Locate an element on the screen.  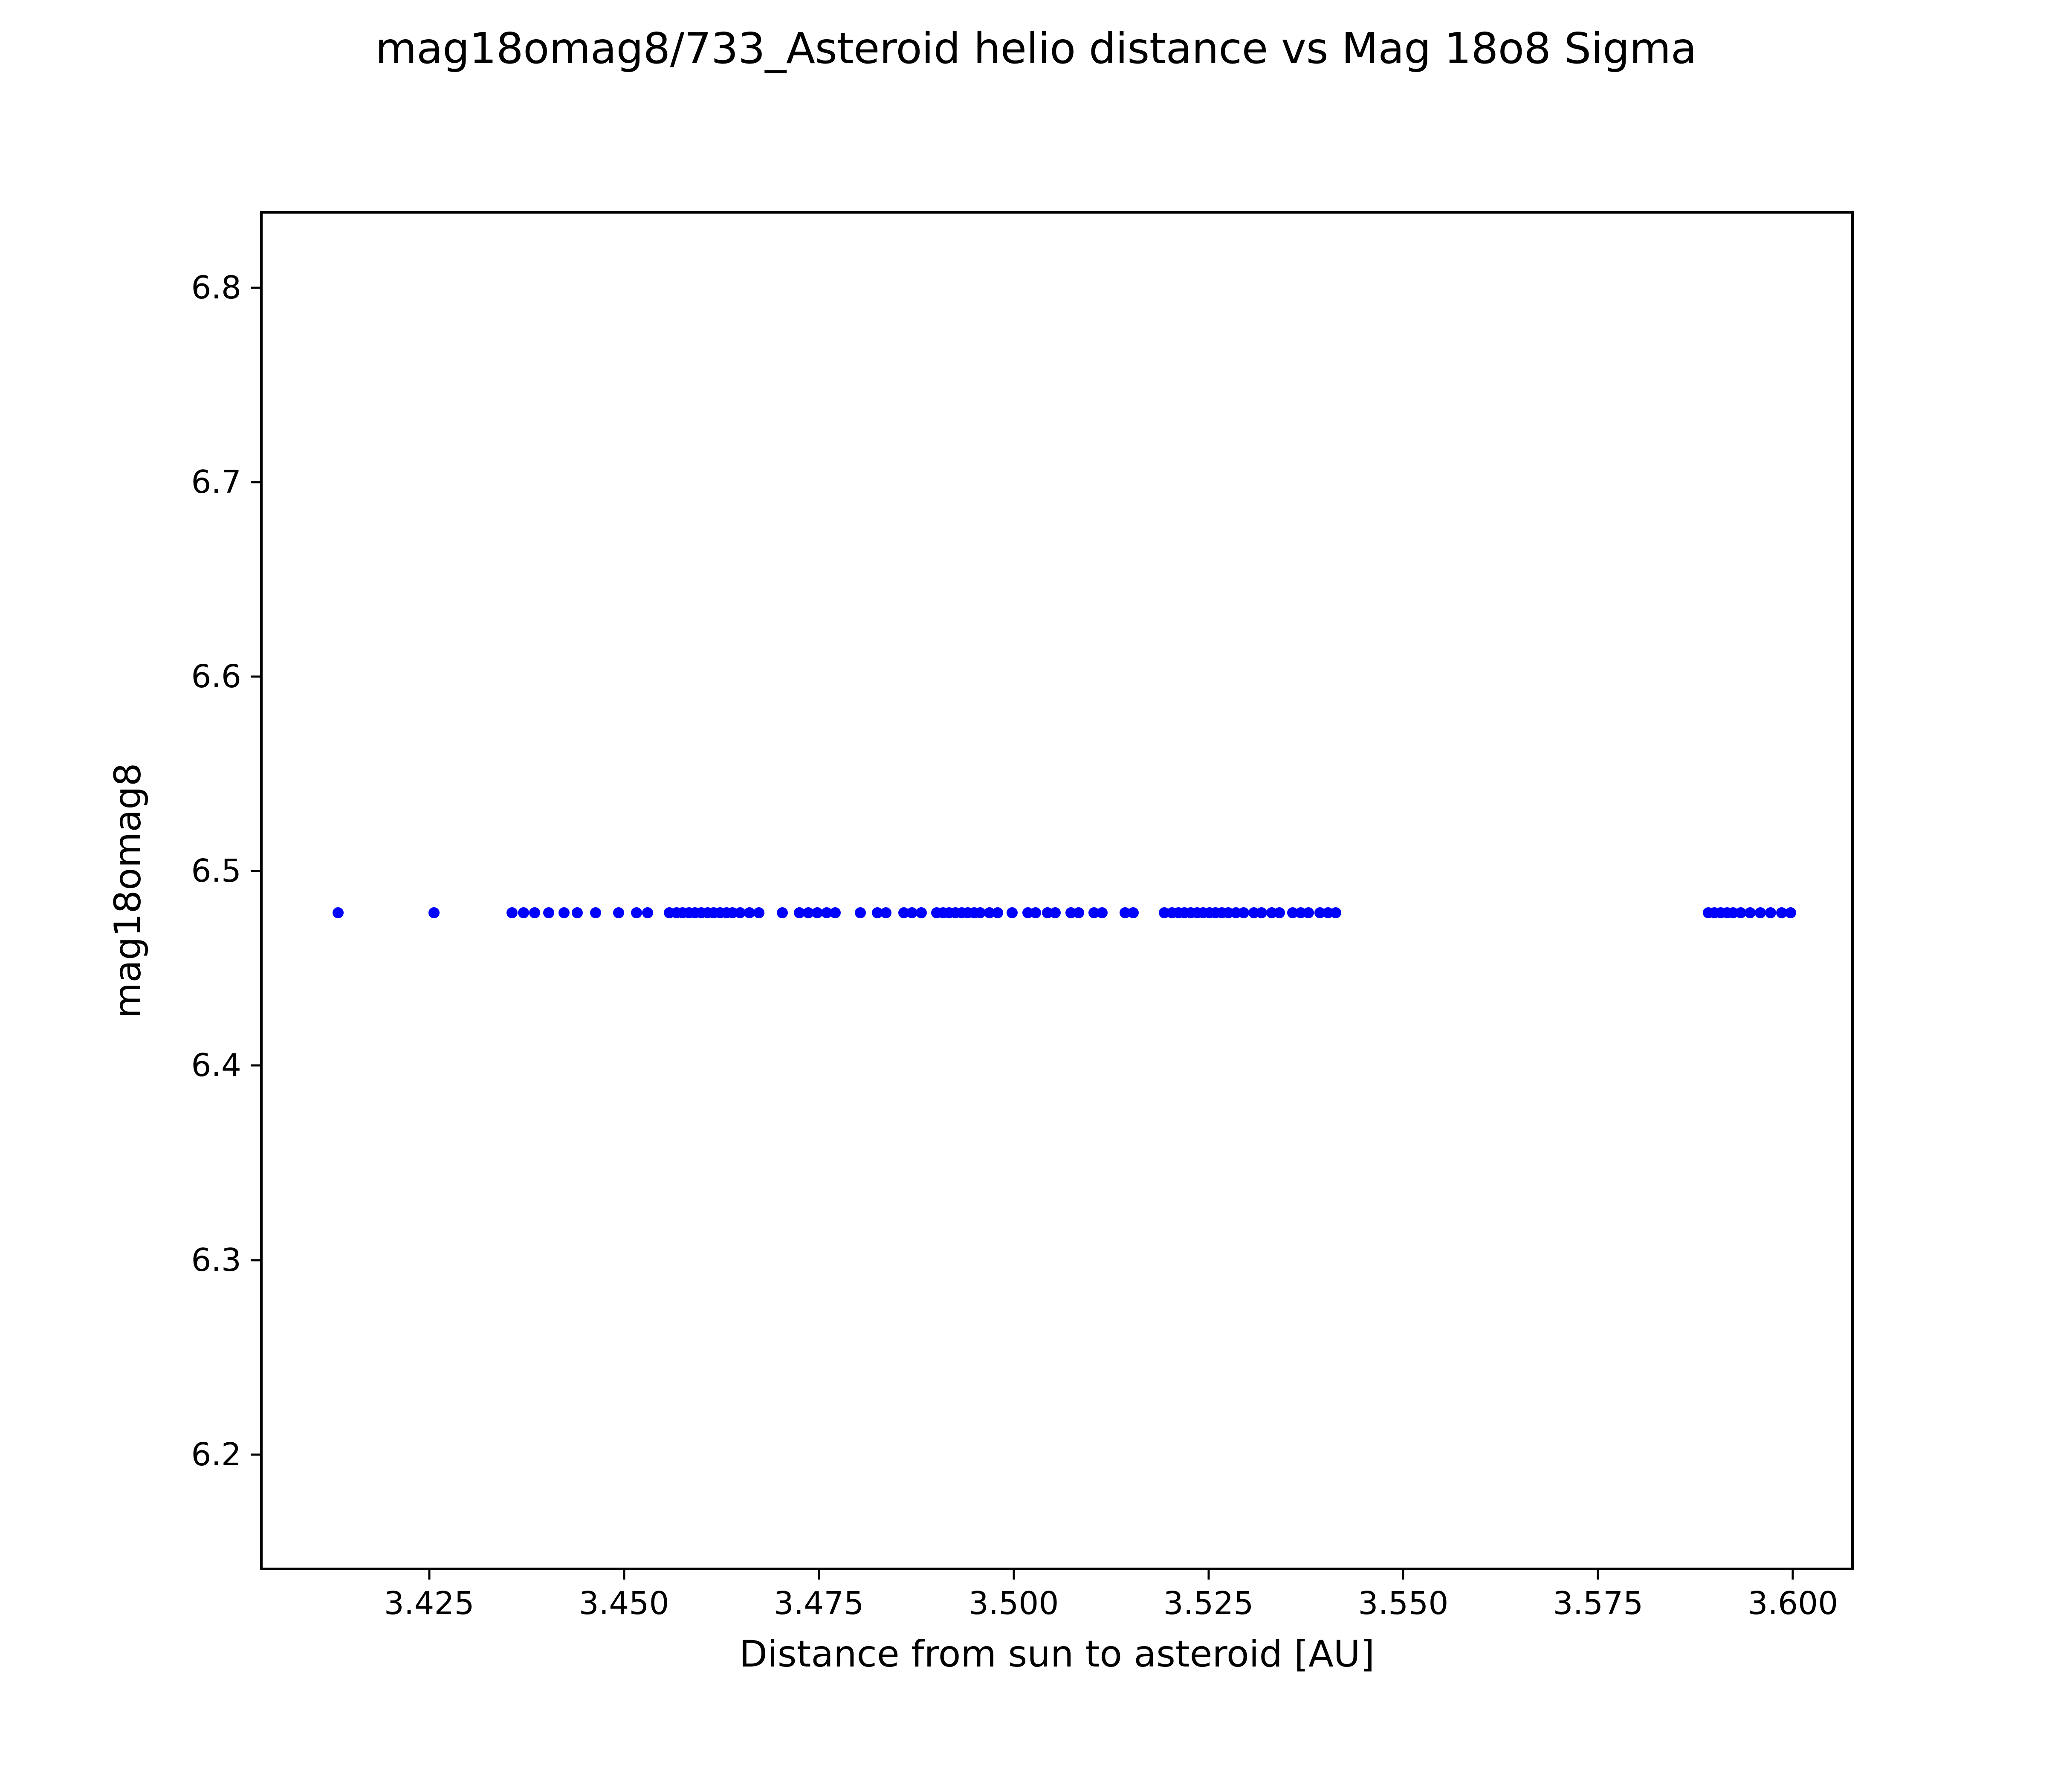
x-tick-label: 3.525 is located at coordinates (1208, 1603).